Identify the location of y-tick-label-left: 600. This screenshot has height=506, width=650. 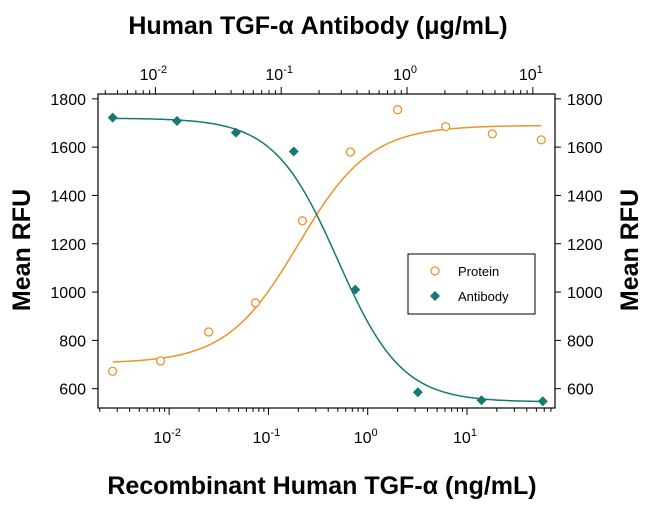
(72, 390).